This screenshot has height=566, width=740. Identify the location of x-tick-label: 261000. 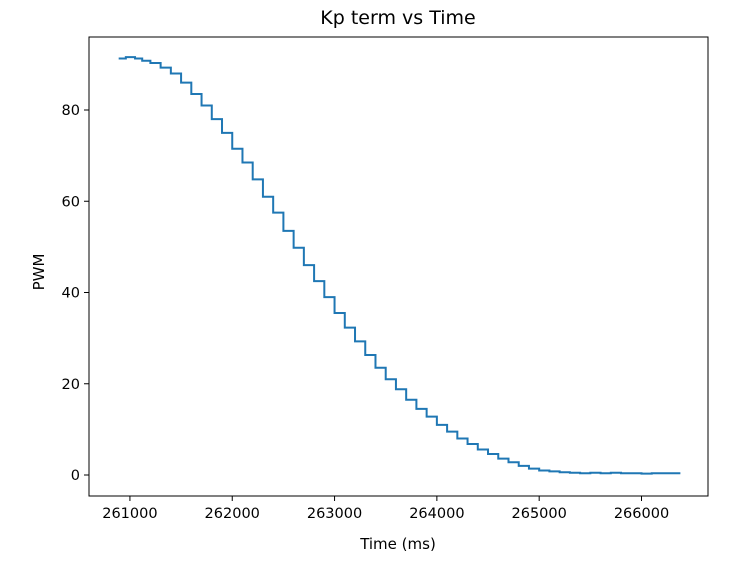
(129, 514).